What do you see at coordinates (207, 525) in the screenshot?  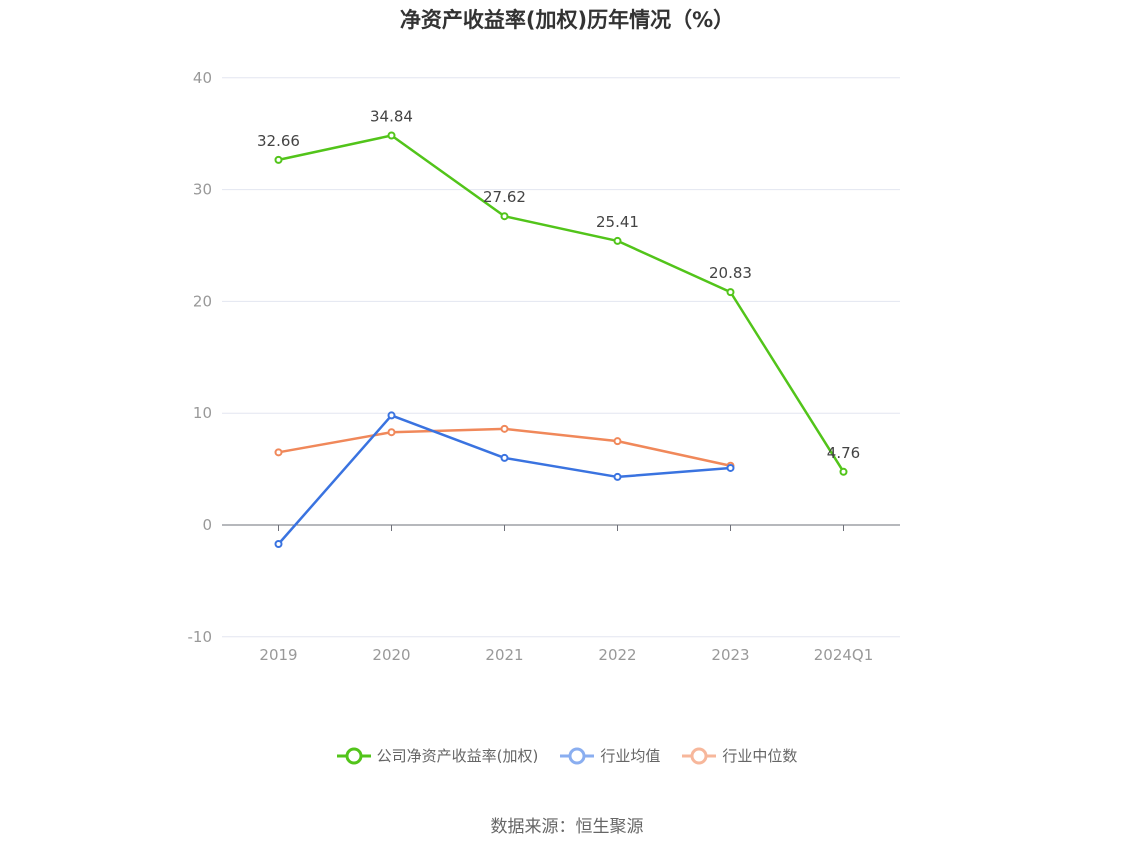 I see `y-tick-label: 0` at bounding box center [207, 525].